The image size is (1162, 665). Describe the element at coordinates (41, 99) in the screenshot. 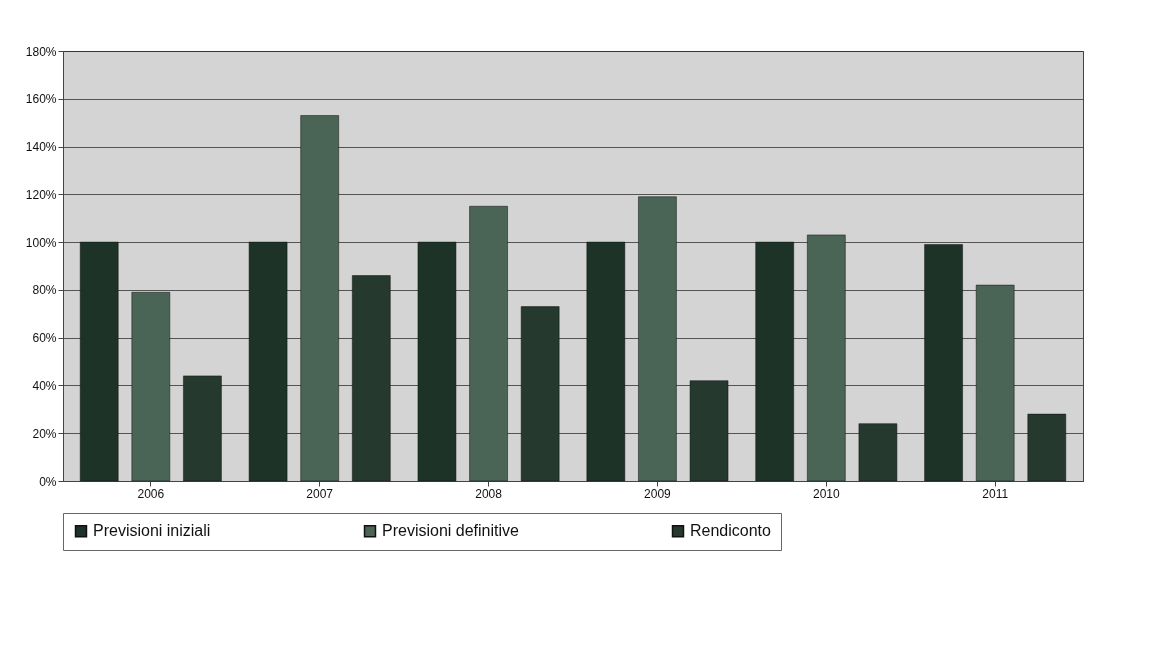

I see `y-tick-label: 160%` at that location.